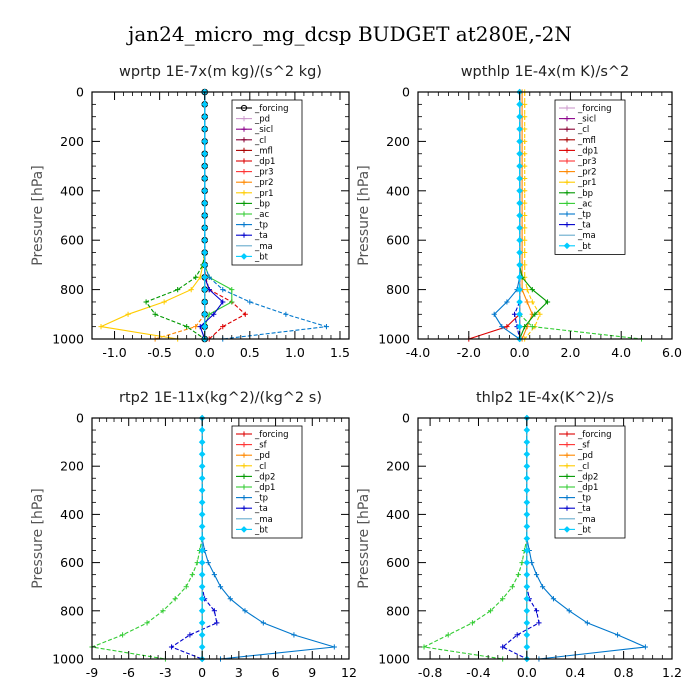  Describe the element at coordinates (80, 92) in the screenshot. I see `y-tick-label: 0` at that location.